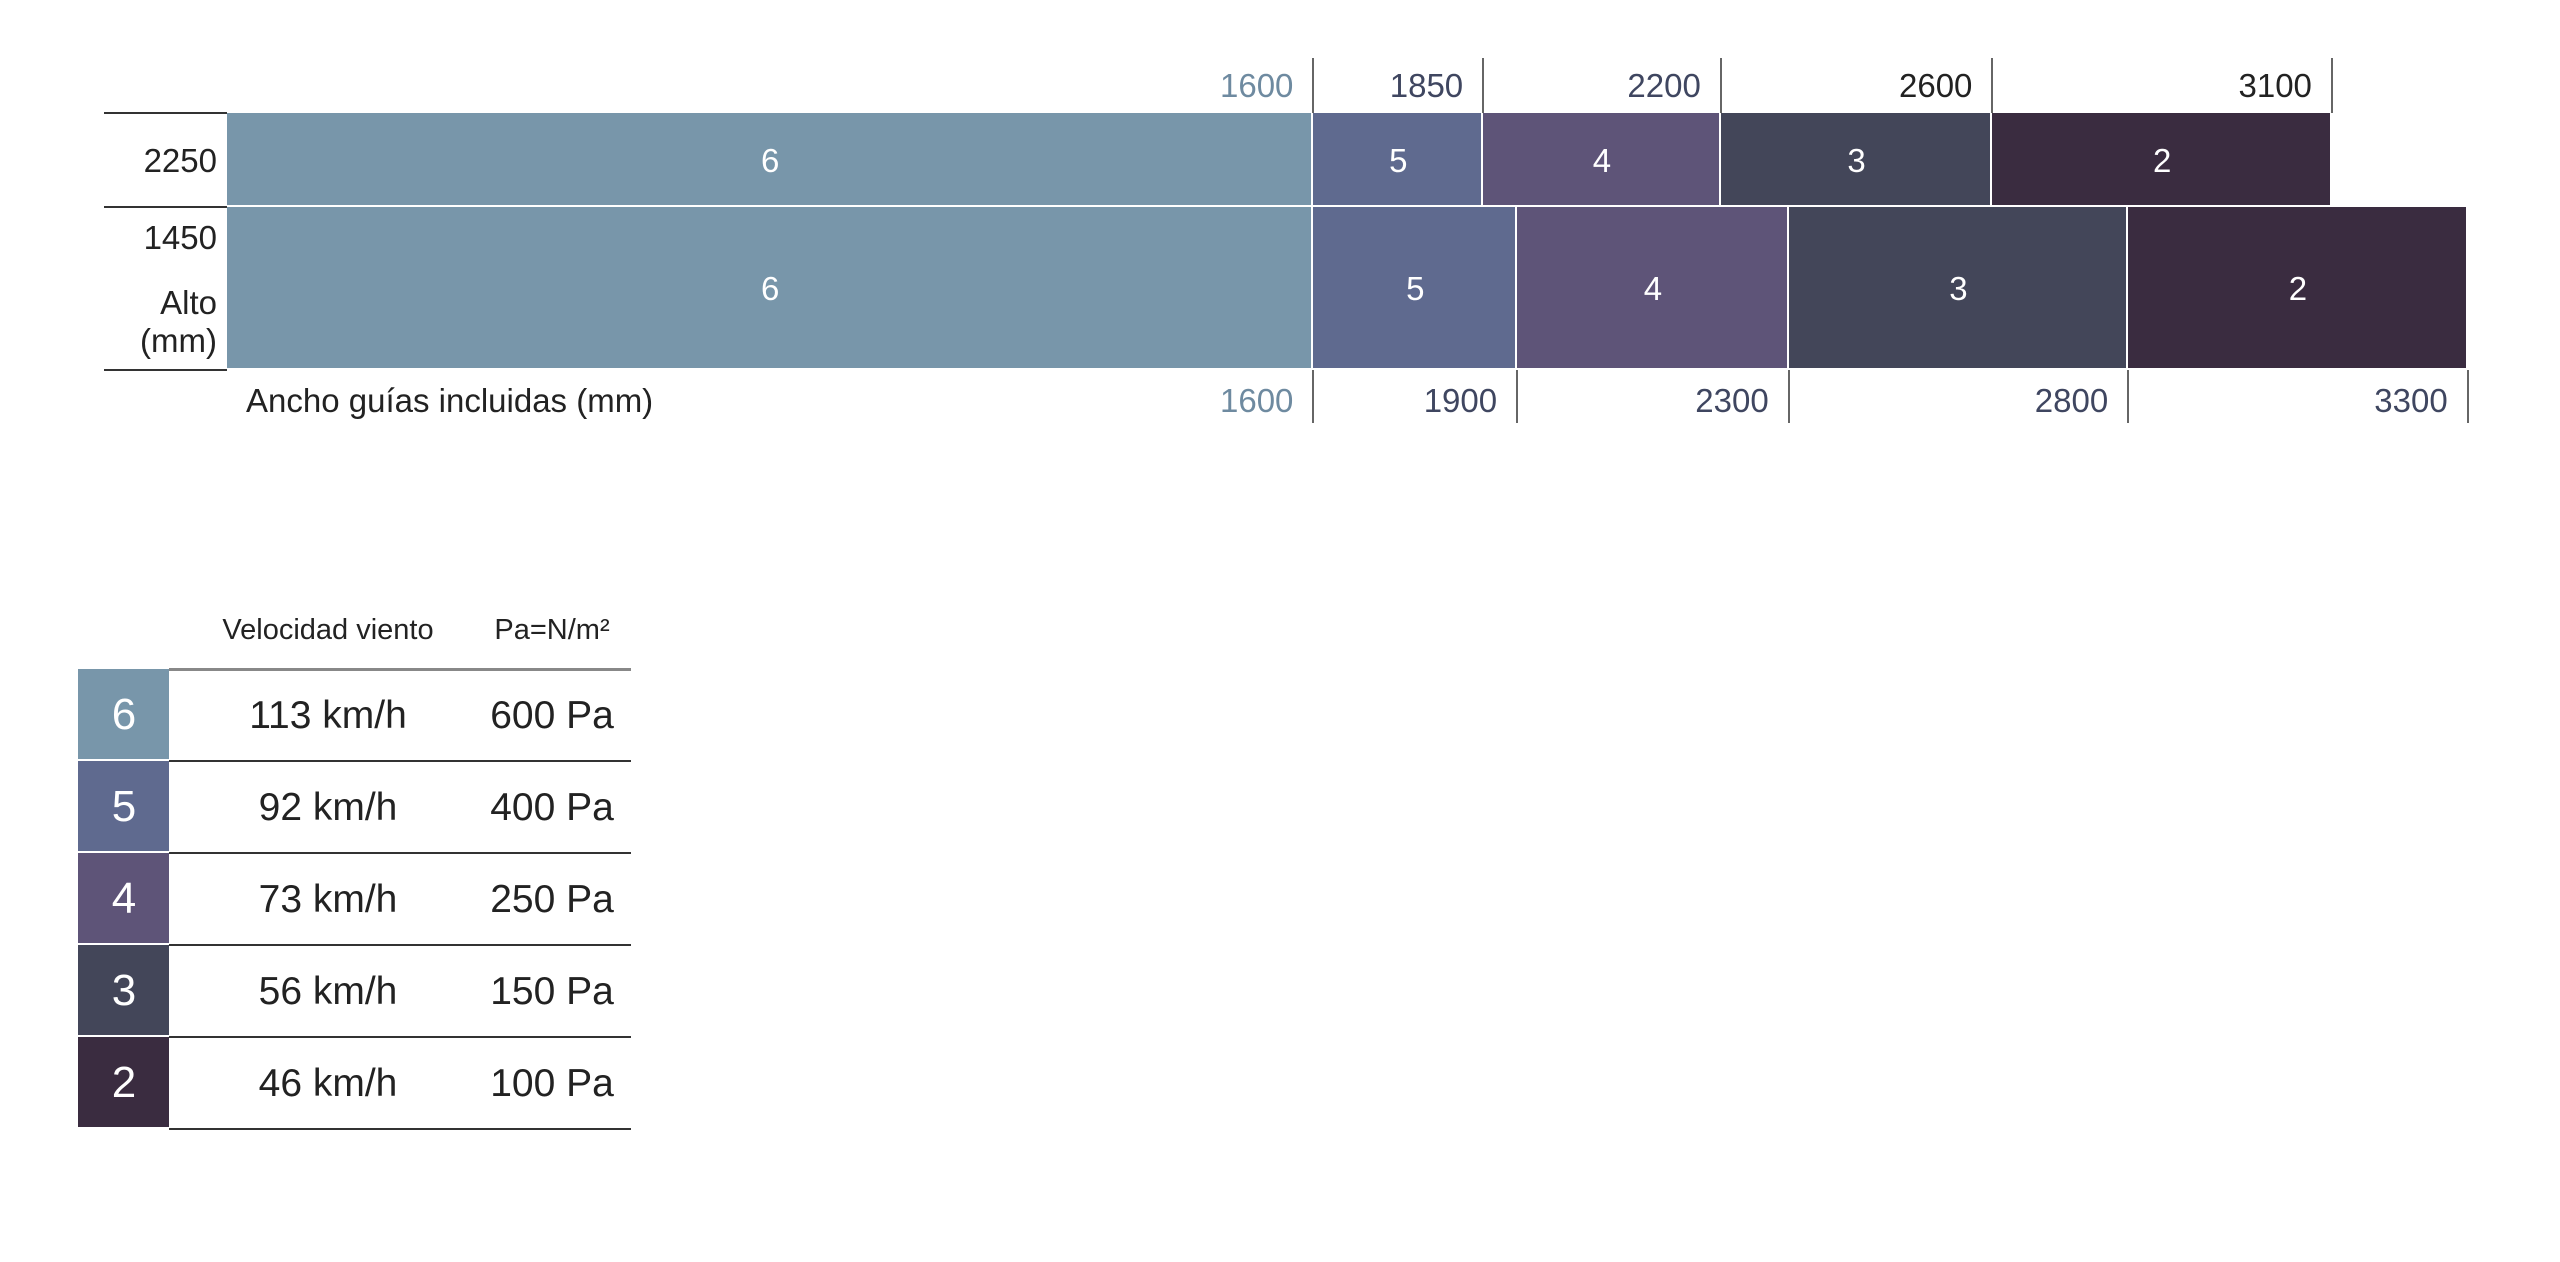 The width and height of the screenshot is (2560, 1262). What do you see at coordinates (1935, 85) in the screenshot?
I see `width-label: 2600` at bounding box center [1935, 85].